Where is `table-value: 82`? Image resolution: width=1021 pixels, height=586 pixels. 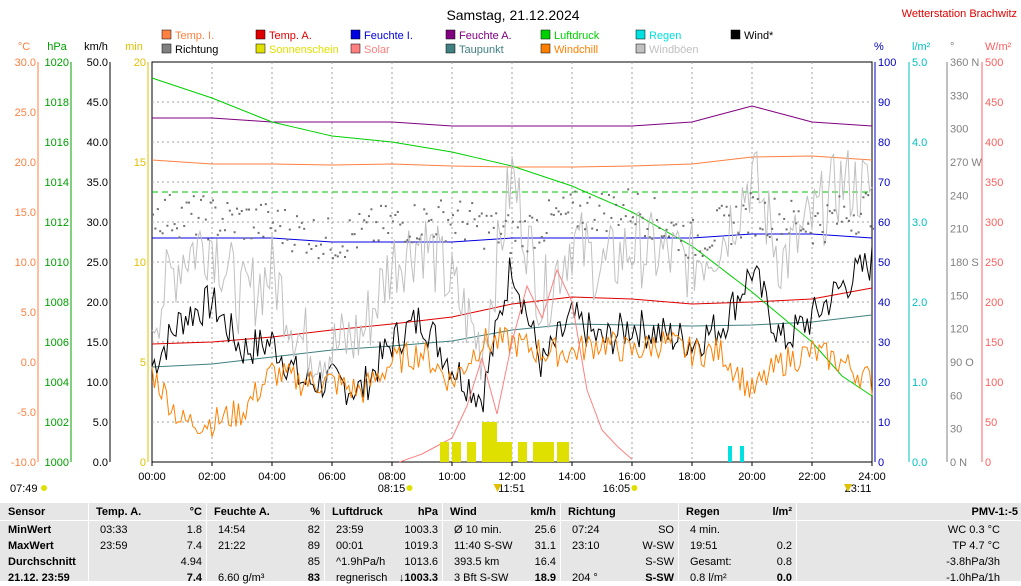 table-value: 82 is located at coordinates (313, 530).